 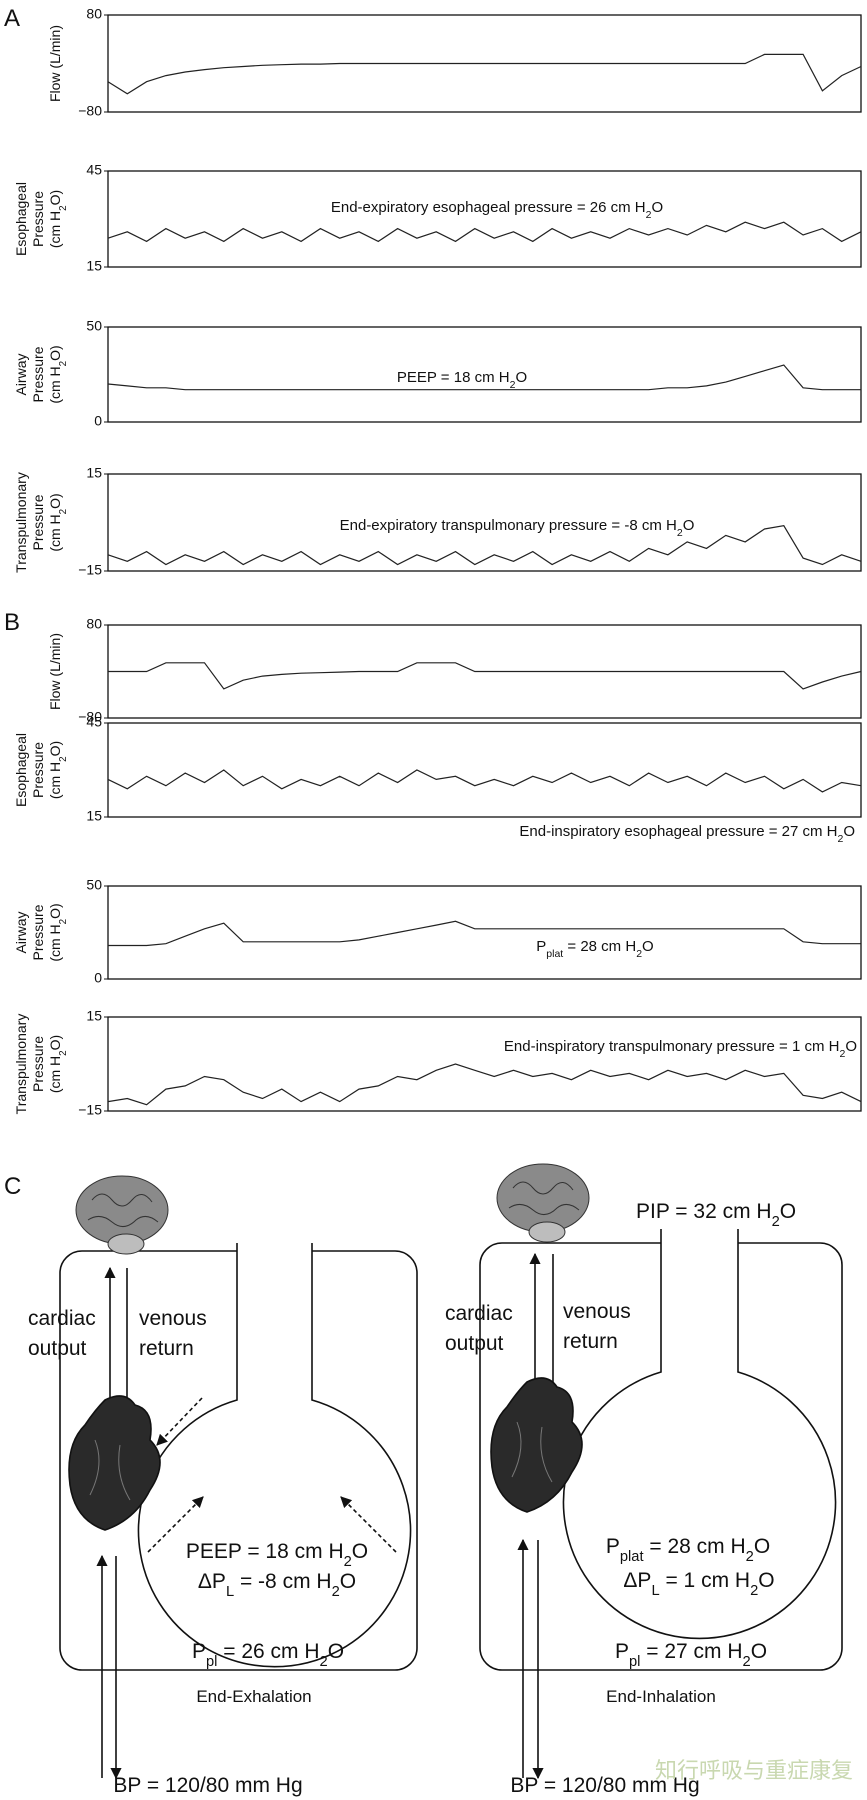 What do you see at coordinates (253, 1696) in the screenshot?
I see `label: End-Exhalation` at bounding box center [253, 1696].